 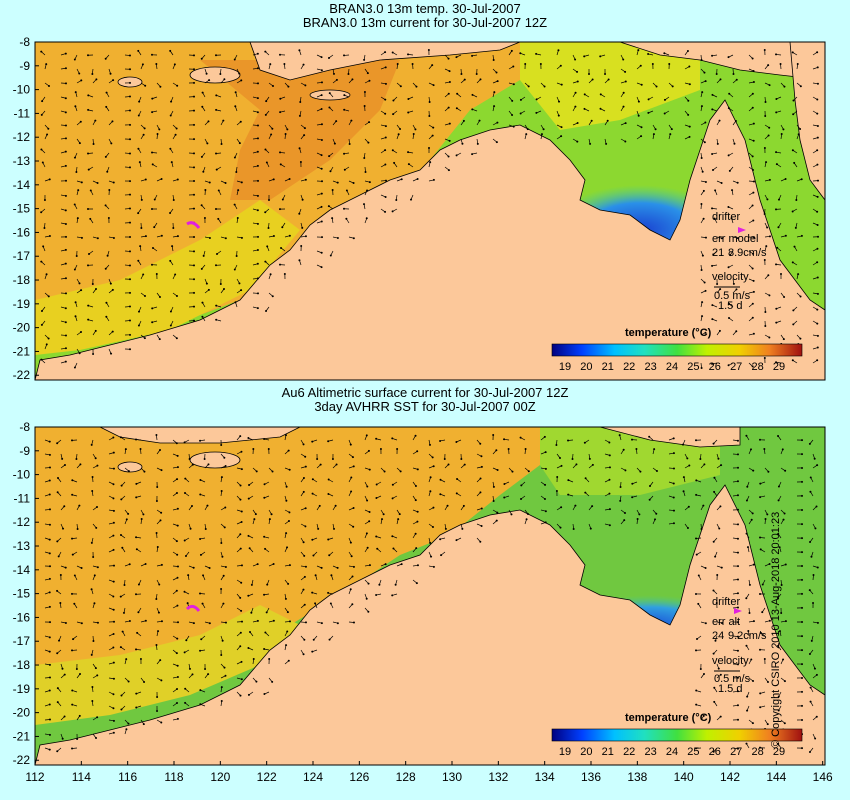 I want to click on panel2-drifter-track, so click(x=193, y=608).